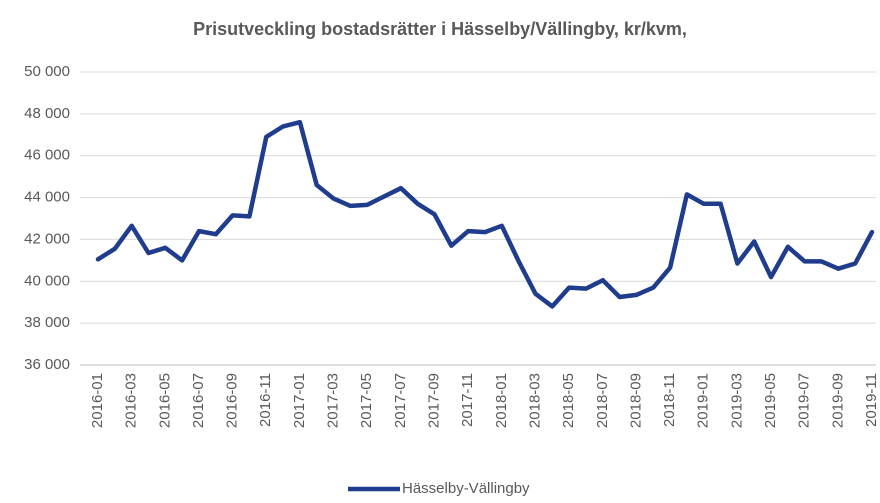 The height and width of the screenshot is (503, 880). What do you see at coordinates (232, 400) in the screenshot?
I see `x-tick-label: 2016-09` at bounding box center [232, 400].